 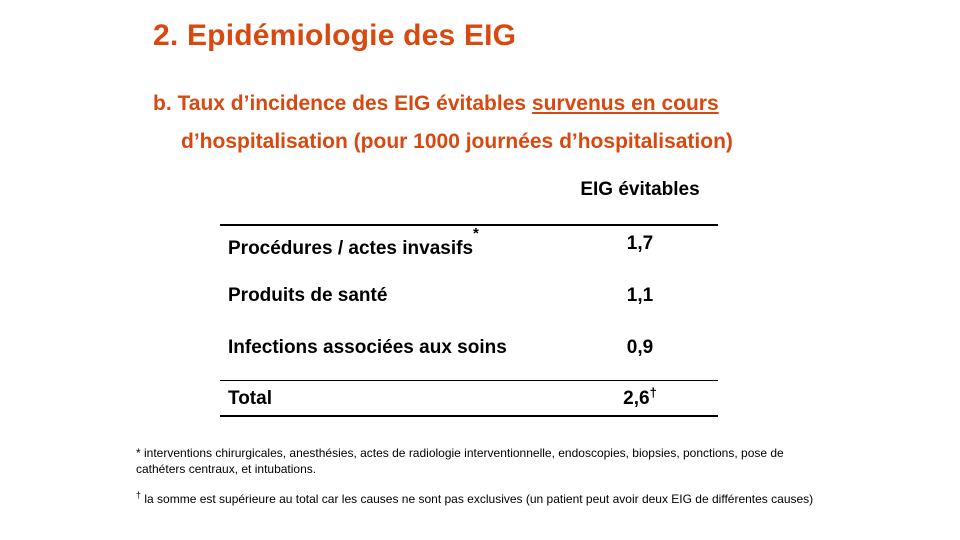 I want to click on subtitle-underlined: survenus en cours, so click(x=625, y=103).